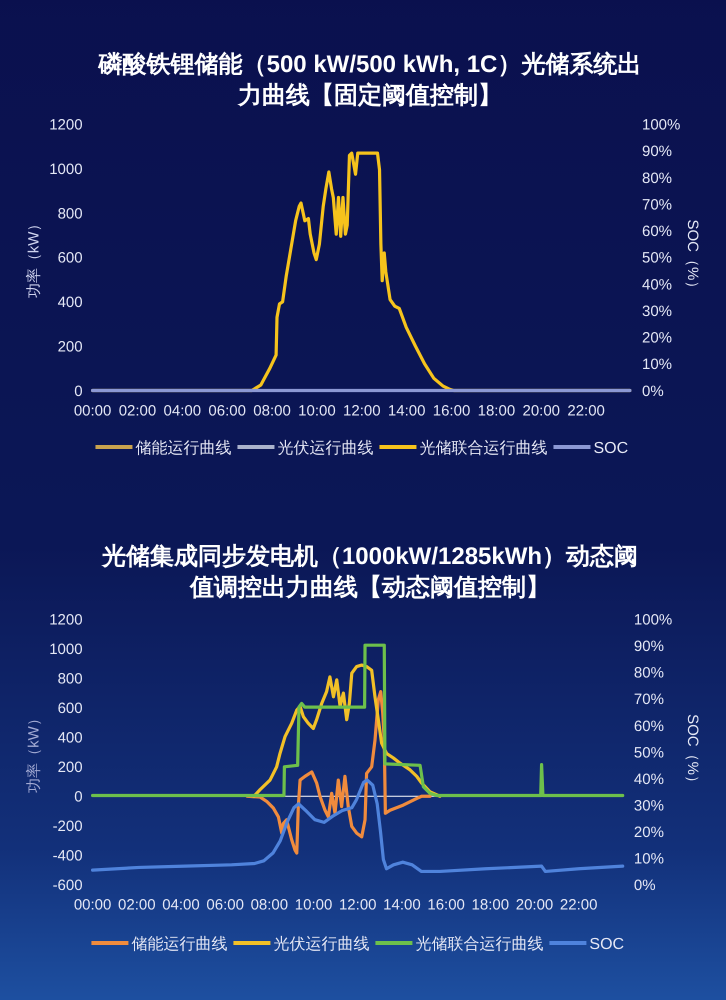  I want to click on chart-title: 光储集成同步发电机（1000kW/1285kWh）动态阈值调控出力曲线【动态阈值控制】, so click(369, 572).